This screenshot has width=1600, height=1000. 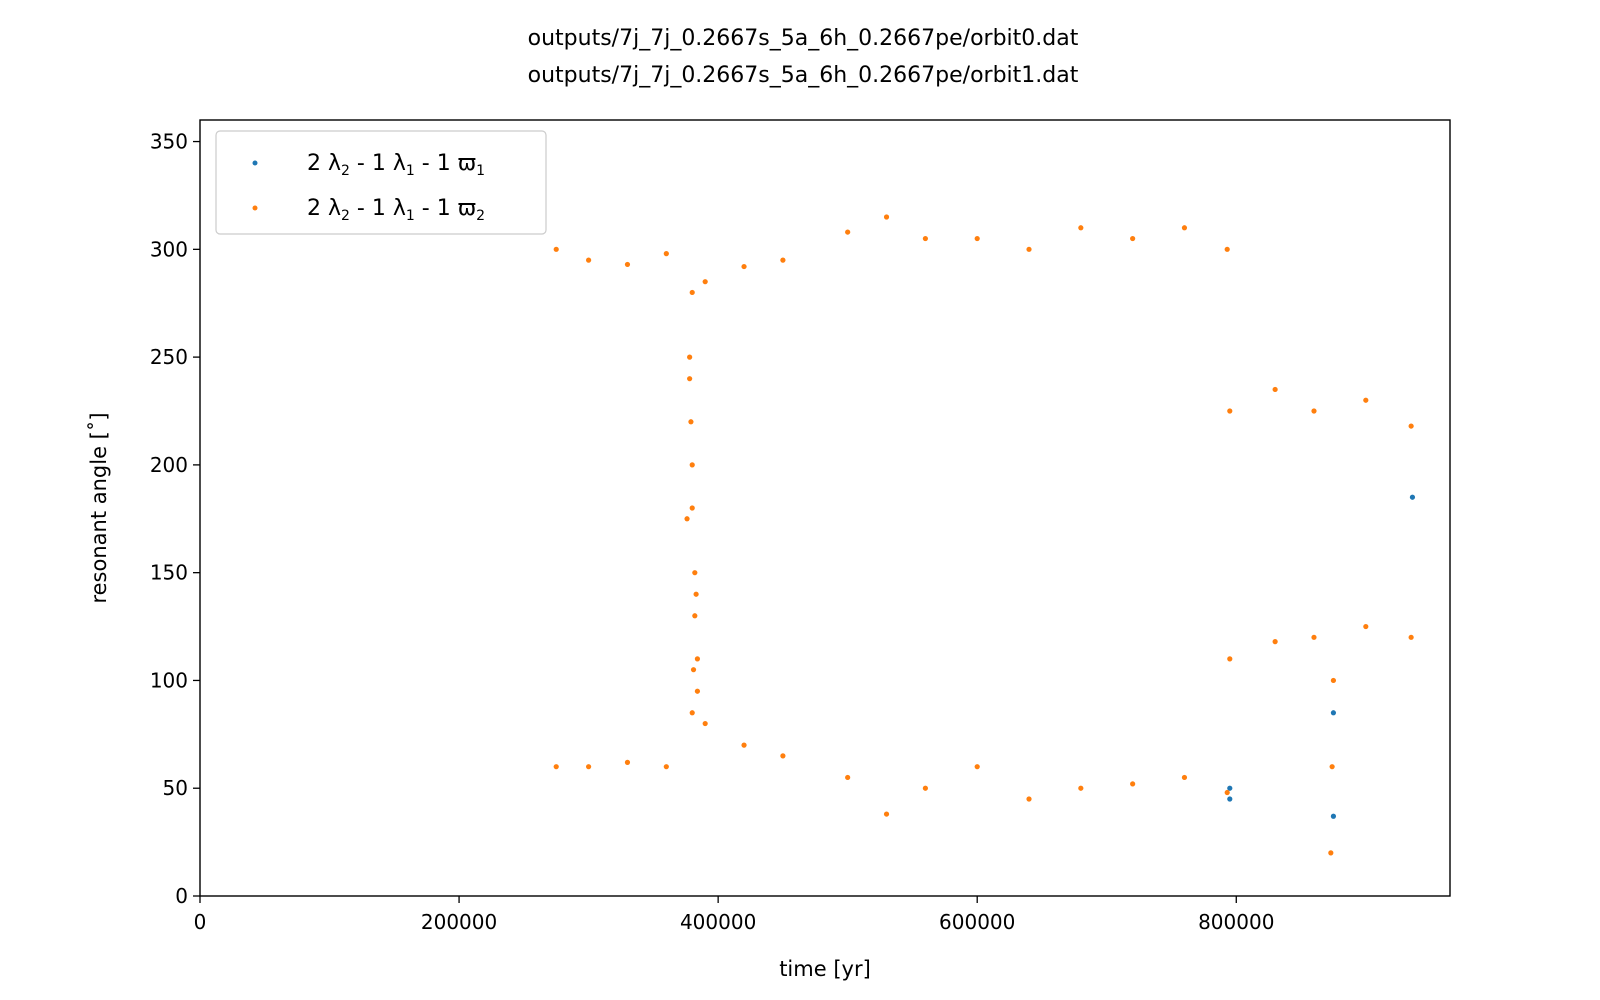 I want to click on x-tick-label: 0, so click(x=200, y=922).